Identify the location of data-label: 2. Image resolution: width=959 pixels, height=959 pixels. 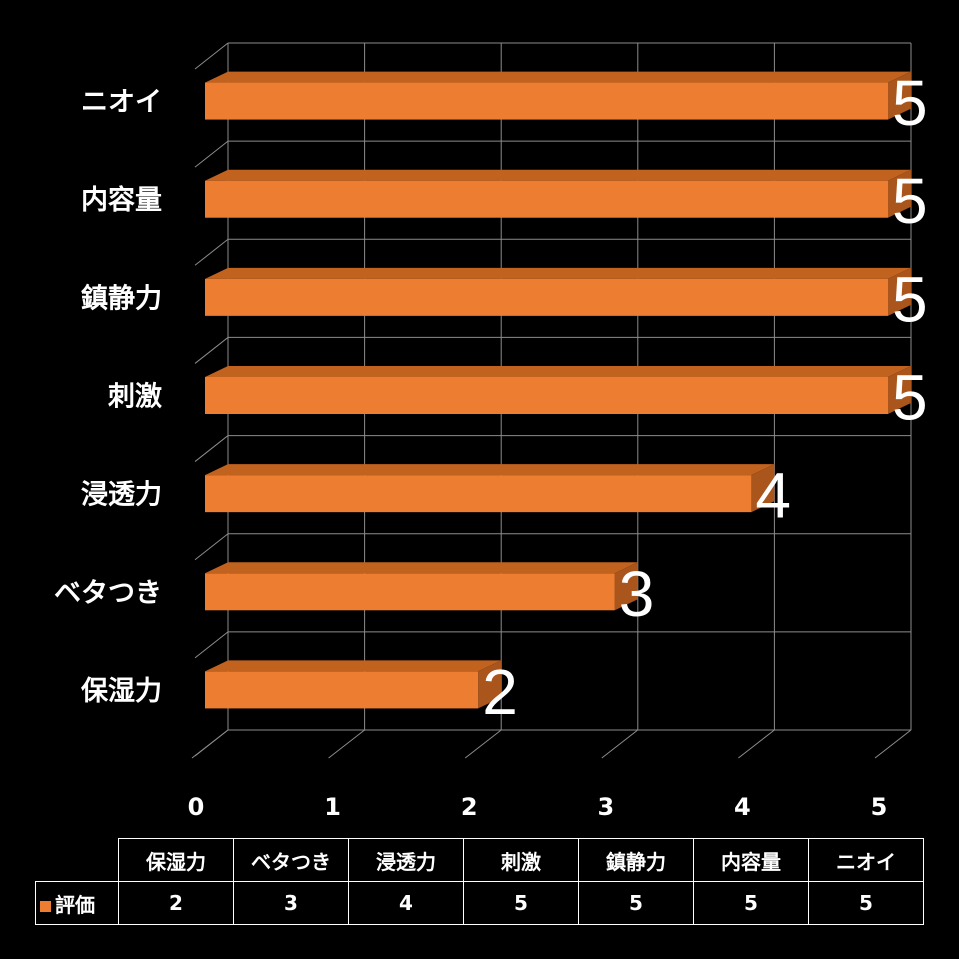
(500, 692).